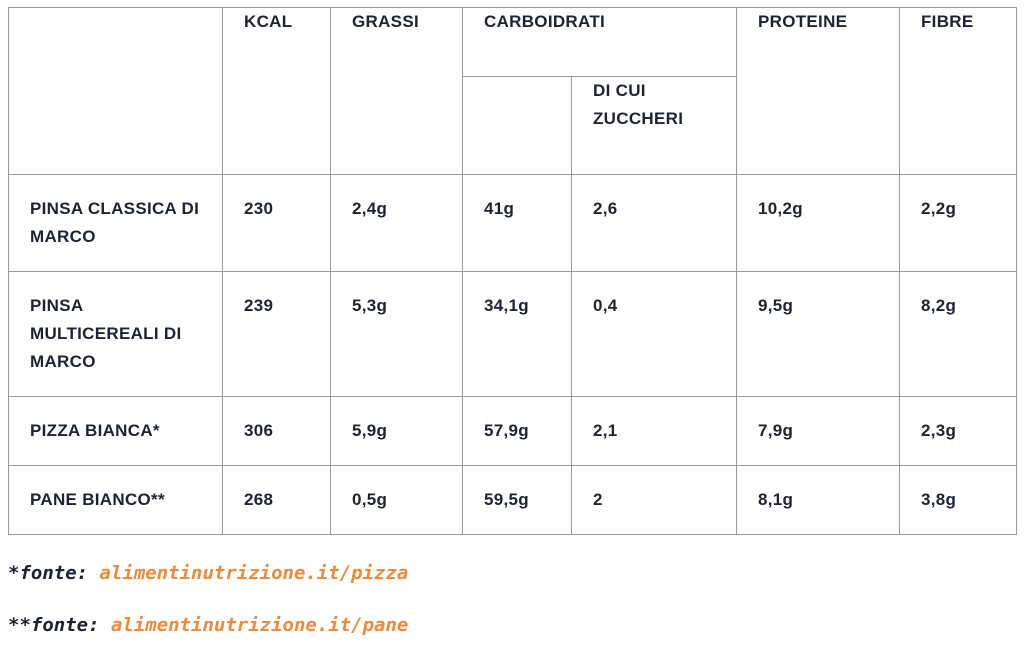 Image resolution: width=1024 pixels, height=648 pixels. What do you see at coordinates (396, 223) in the screenshot?
I see `grassi-cell: 2,4g` at bounding box center [396, 223].